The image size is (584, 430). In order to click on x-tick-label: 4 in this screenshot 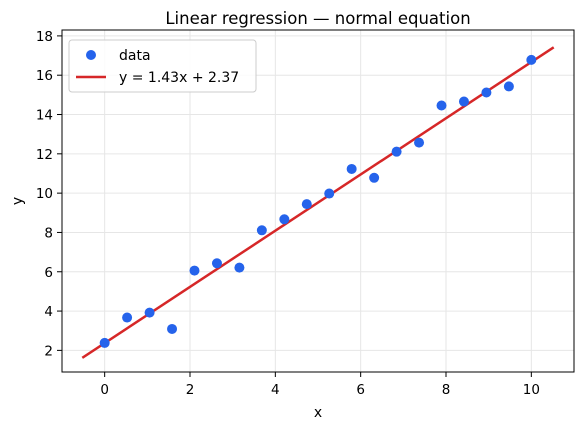, I will do `click(275, 390)`.